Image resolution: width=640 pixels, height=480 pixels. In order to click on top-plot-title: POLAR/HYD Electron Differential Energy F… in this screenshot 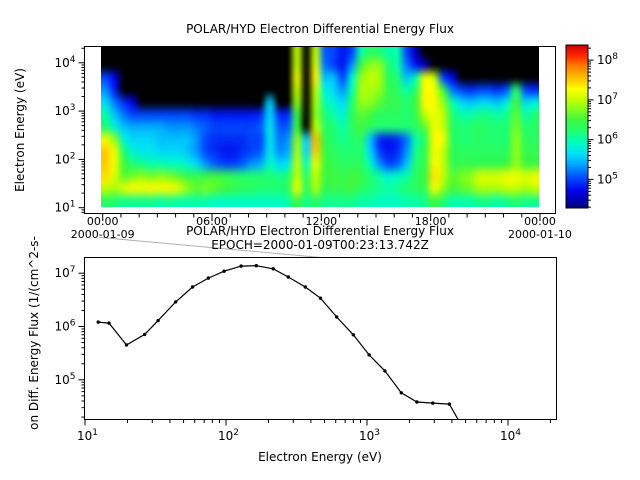, I will do `click(320, 29)`.